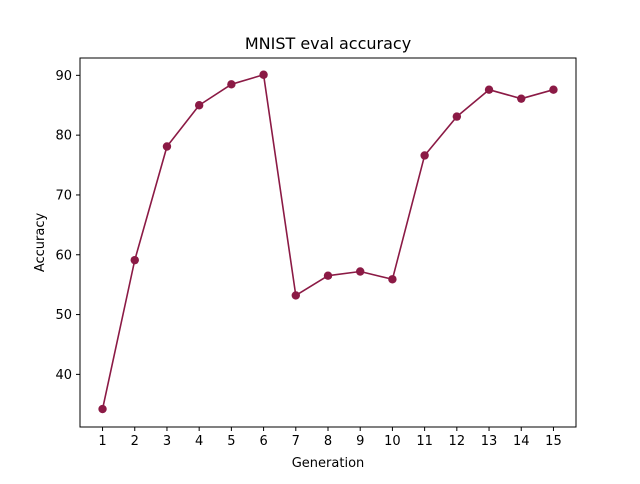  Describe the element at coordinates (63, 315) in the screenshot. I see `y-tick-label: 50` at that location.